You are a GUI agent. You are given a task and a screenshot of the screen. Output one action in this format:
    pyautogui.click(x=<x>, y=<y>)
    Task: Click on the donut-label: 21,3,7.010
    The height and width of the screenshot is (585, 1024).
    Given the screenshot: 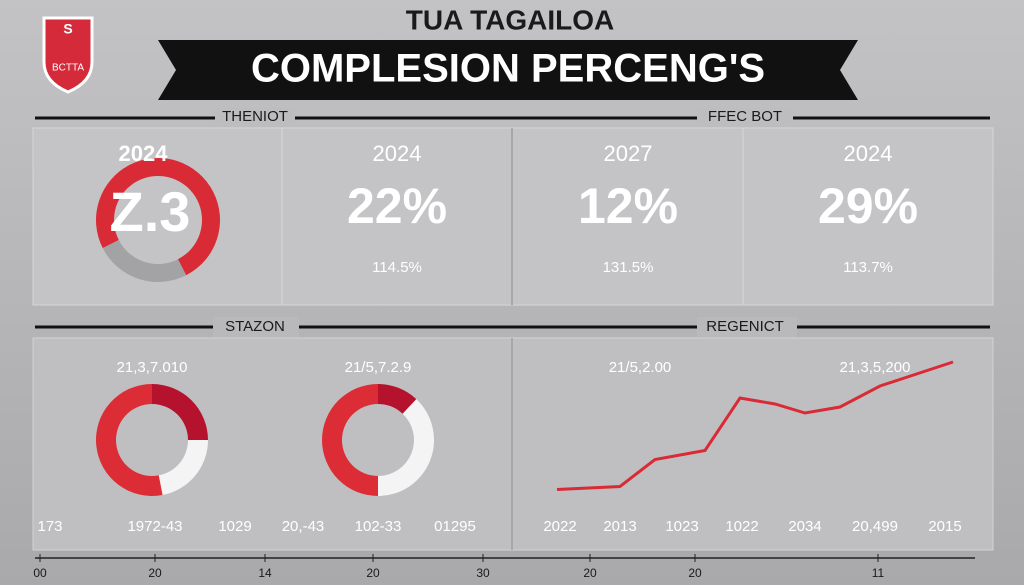 What is the action you would take?
    pyautogui.click(x=152, y=367)
    